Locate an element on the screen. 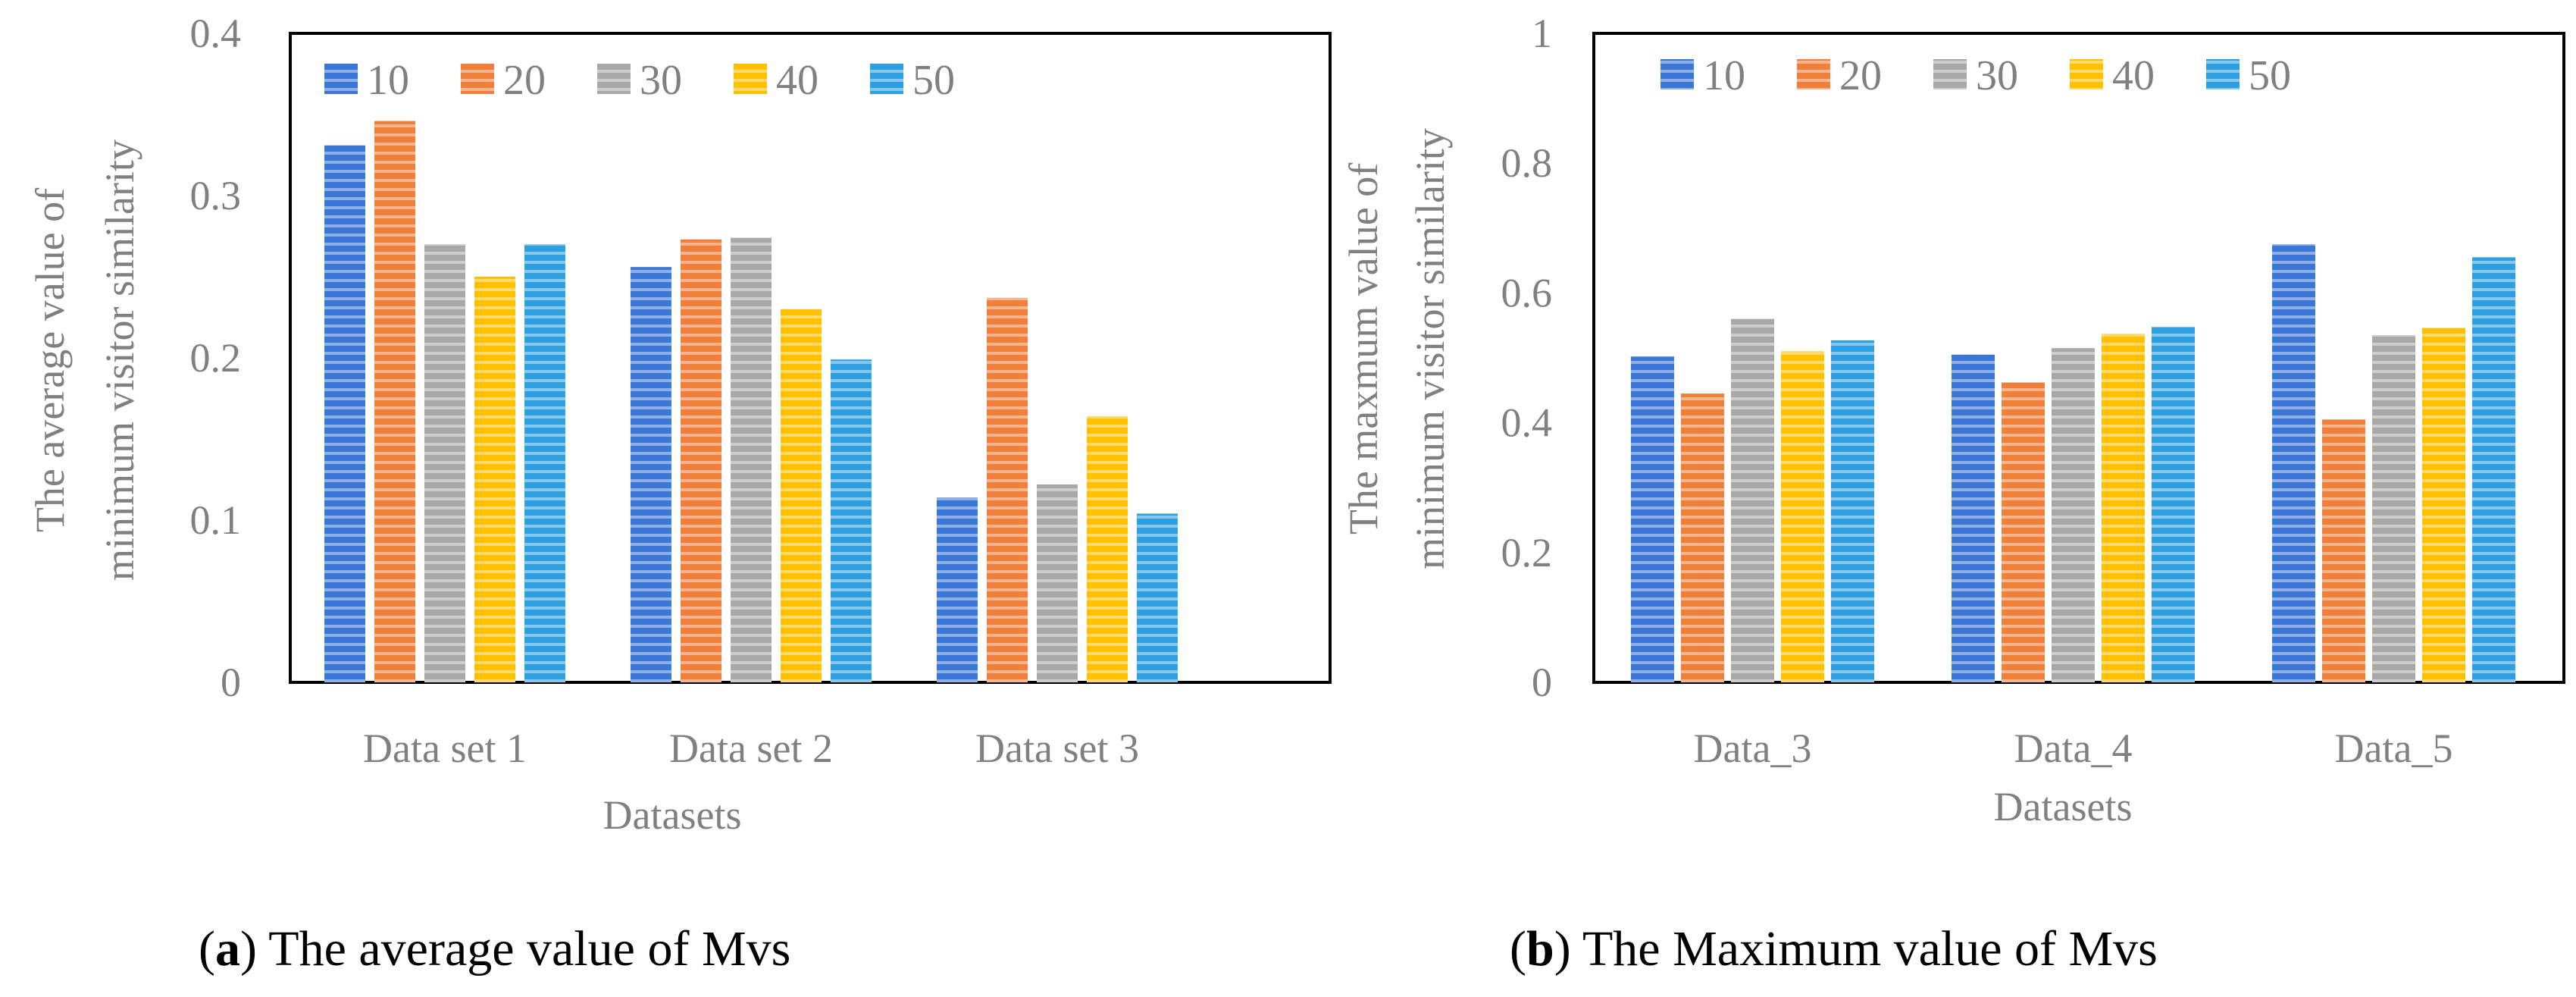 Image resolution: width=2576 pixels, height=997 pixels. x-axis-ticks: Data set 1 Data set 2 Data set 3 is located at coordinates (751, 749).